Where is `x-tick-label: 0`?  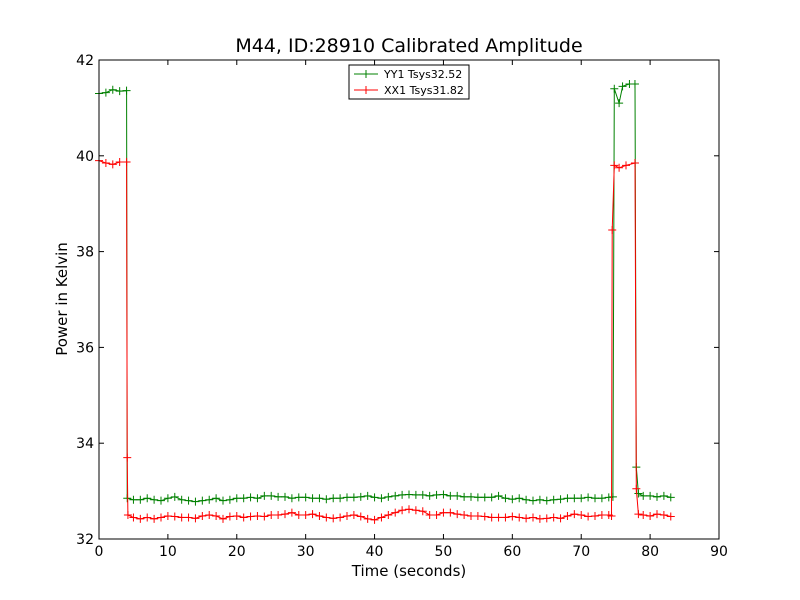 x-tick-label: 0 is located at coordinates (99, 552).